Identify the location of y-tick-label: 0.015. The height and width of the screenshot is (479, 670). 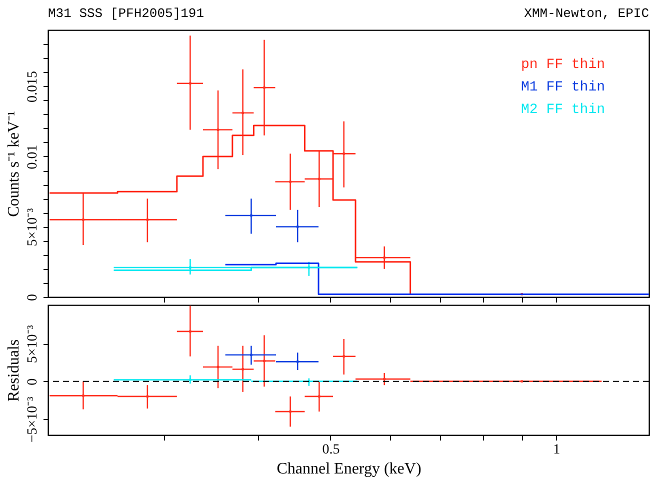
(33, 86).